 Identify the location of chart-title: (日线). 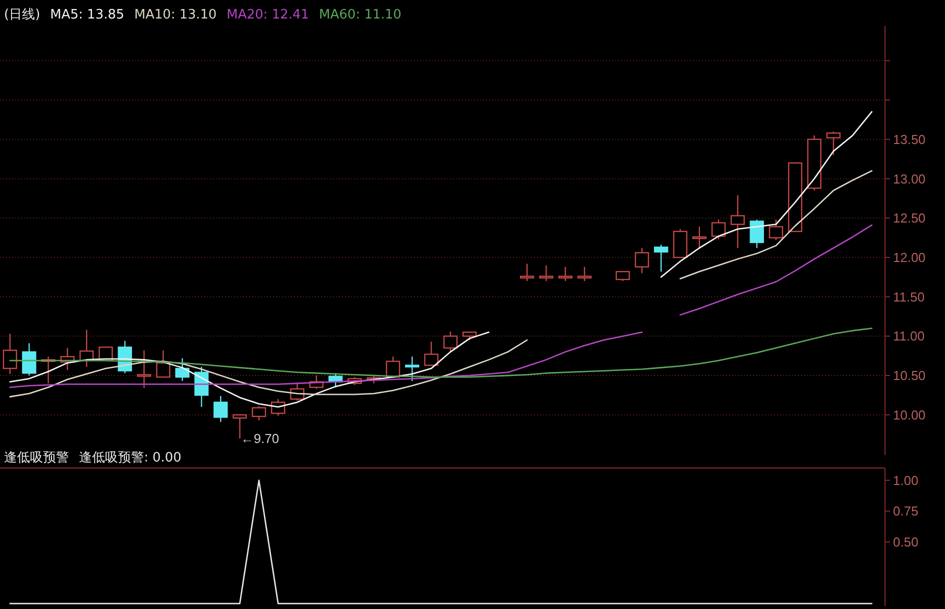
(22, 15).